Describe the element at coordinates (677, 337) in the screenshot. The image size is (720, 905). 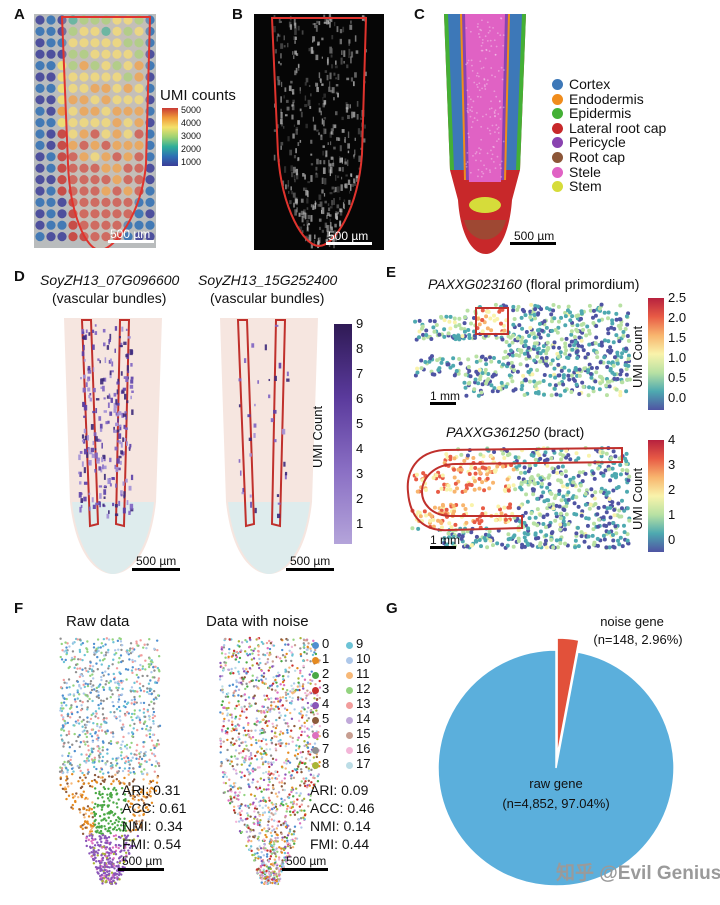
I see `panel-e-1-tick: 1.5` at that location.